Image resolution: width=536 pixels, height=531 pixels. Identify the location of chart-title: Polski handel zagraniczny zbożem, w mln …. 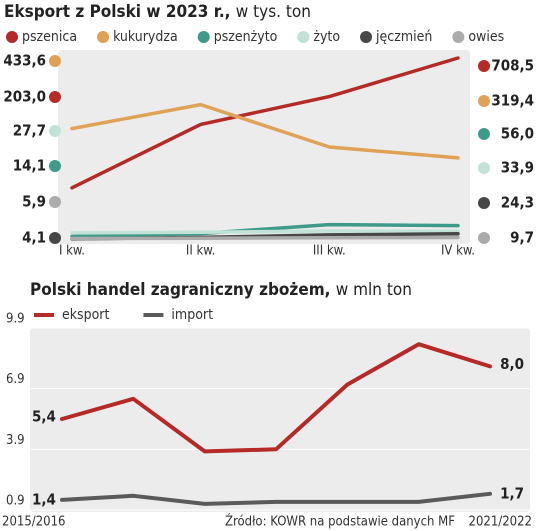
(221, 290).